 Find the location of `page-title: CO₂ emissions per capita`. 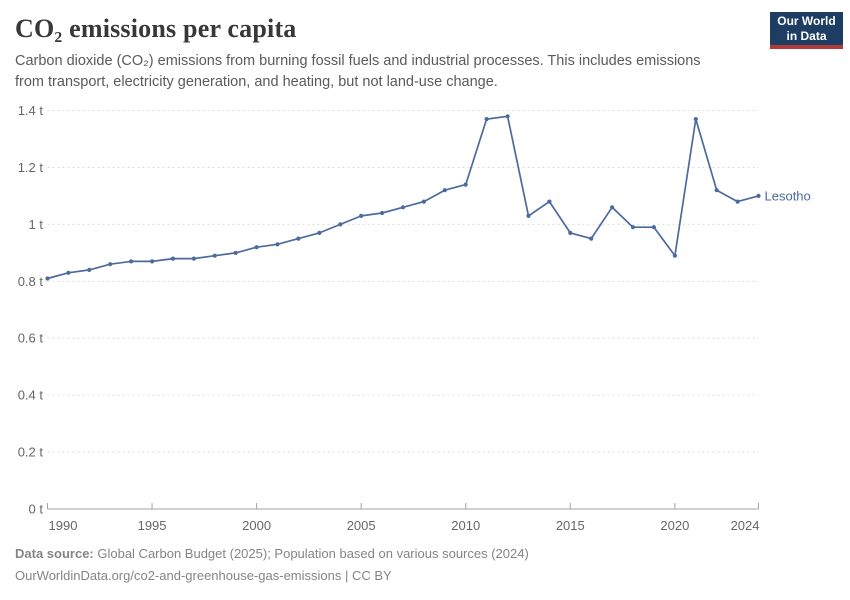

page-title: CO₂ emissions per capita is located at coordinates (156, 28).